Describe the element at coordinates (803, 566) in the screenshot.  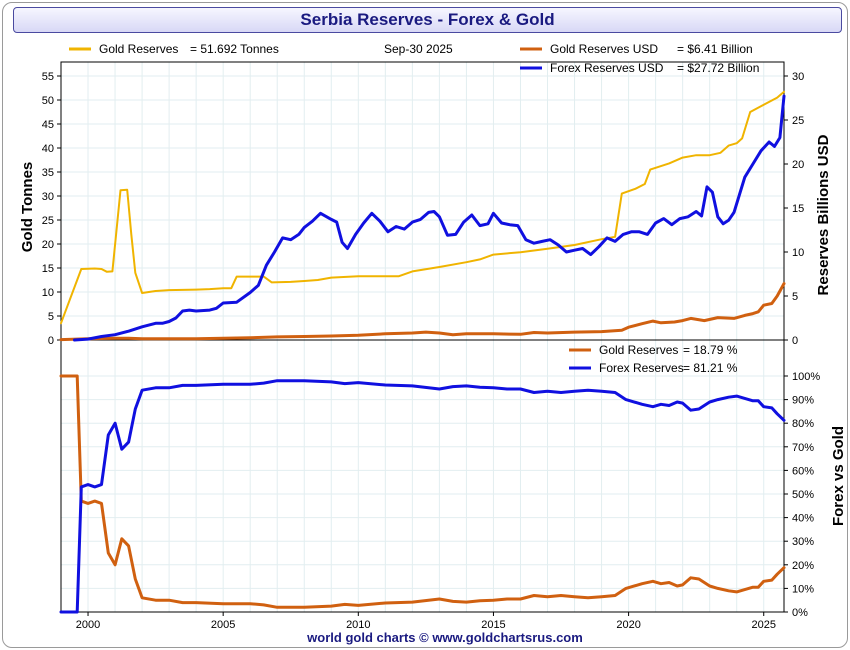
I see `y-tick-label-percent: 20%` at that location.